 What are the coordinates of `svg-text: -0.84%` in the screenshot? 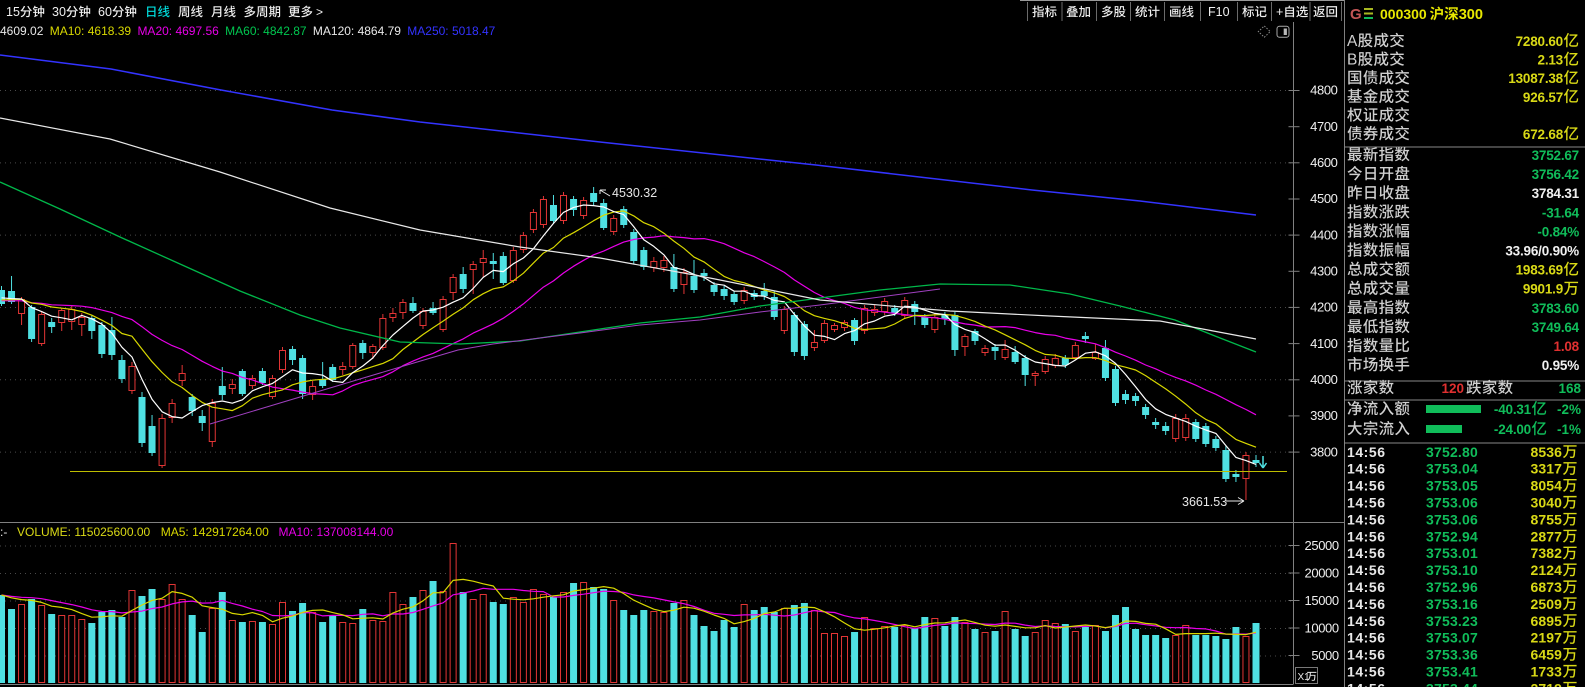 It's located at (1558, 231).